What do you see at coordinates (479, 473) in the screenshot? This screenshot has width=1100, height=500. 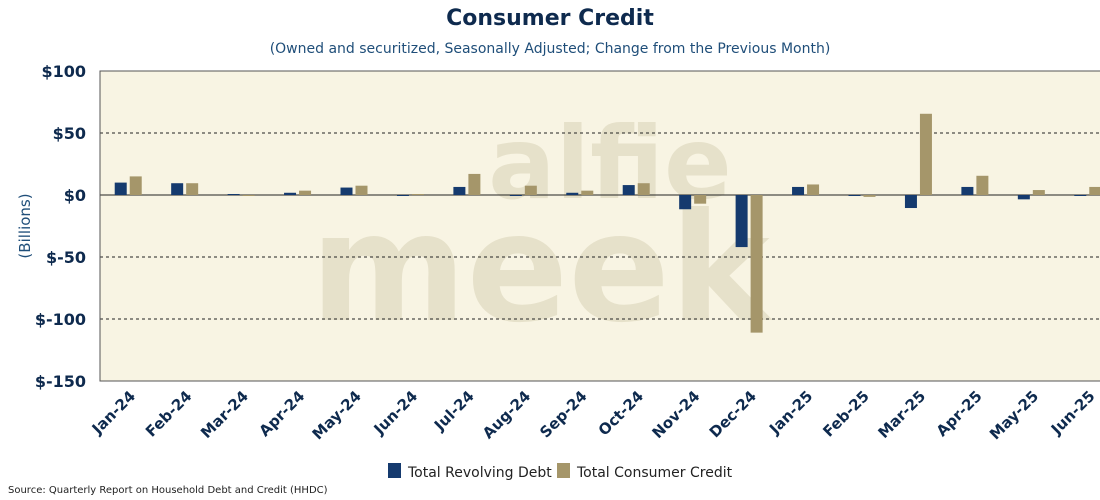 I see `legend-label: Total Revolving Debt` at bounding box center [479, 473].